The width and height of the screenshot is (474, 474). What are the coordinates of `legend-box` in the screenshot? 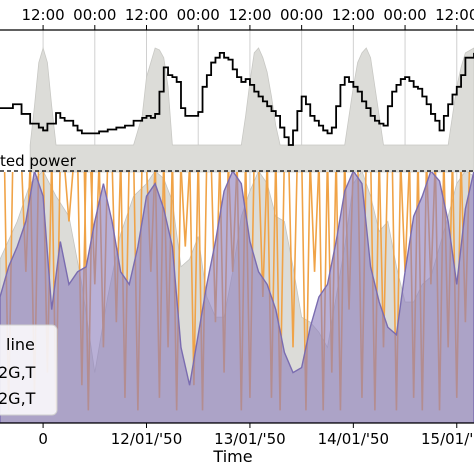 It's located at (29, 370).